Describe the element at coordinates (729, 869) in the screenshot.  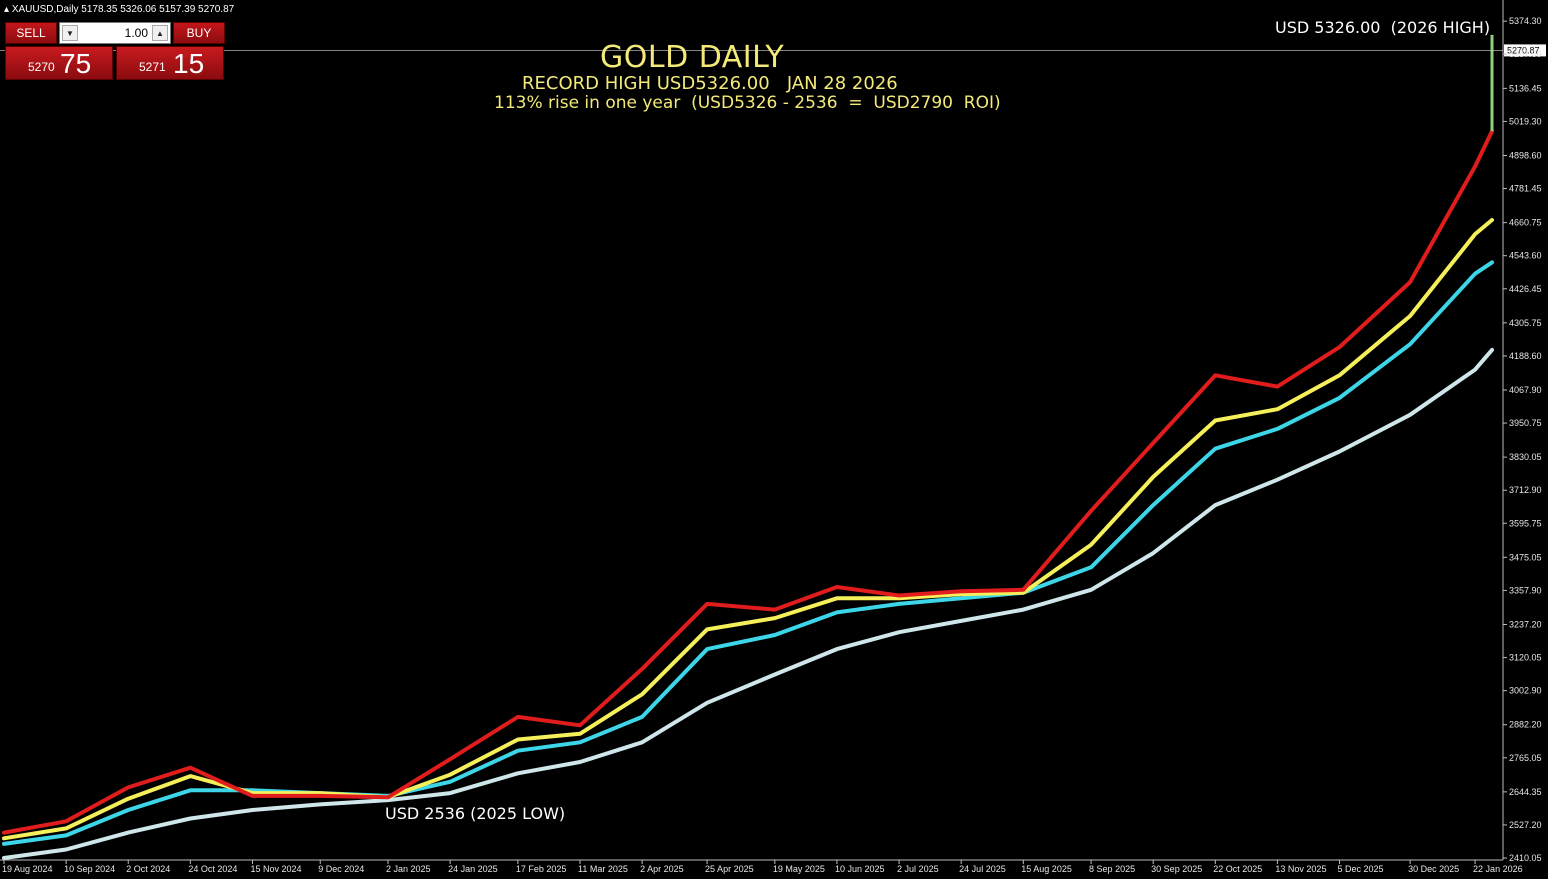
I see `x-tick-label: 25 Apr 2025` at that location.